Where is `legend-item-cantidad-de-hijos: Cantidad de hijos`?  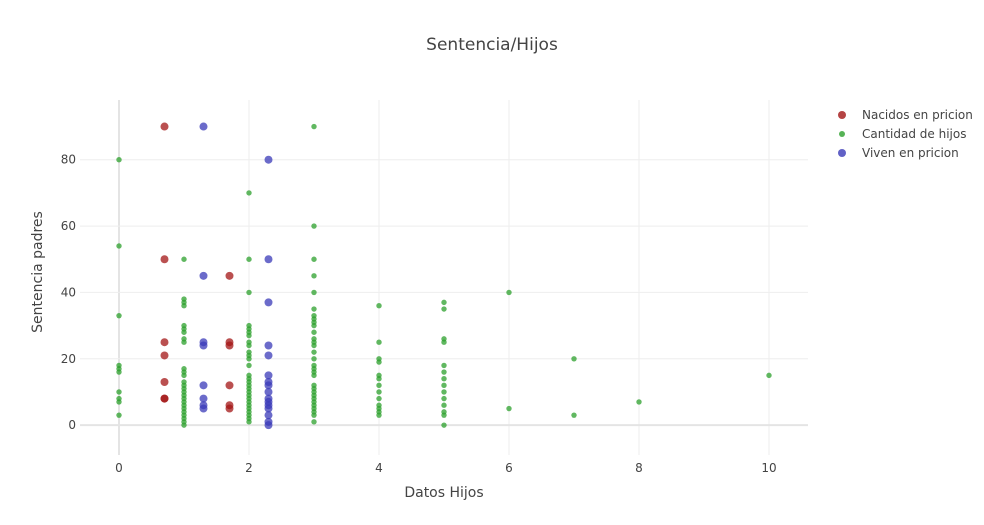
legend-item-cantidad-de-hijos: Cantidad de hijos is located at coordinates (902, 134).